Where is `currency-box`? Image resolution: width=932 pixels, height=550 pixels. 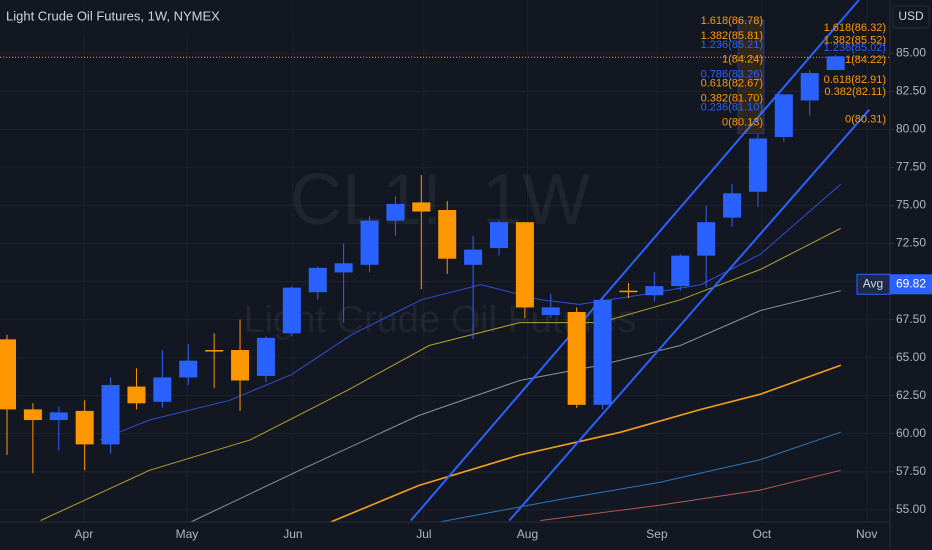 currency-box is located at coordinates (911, 17).